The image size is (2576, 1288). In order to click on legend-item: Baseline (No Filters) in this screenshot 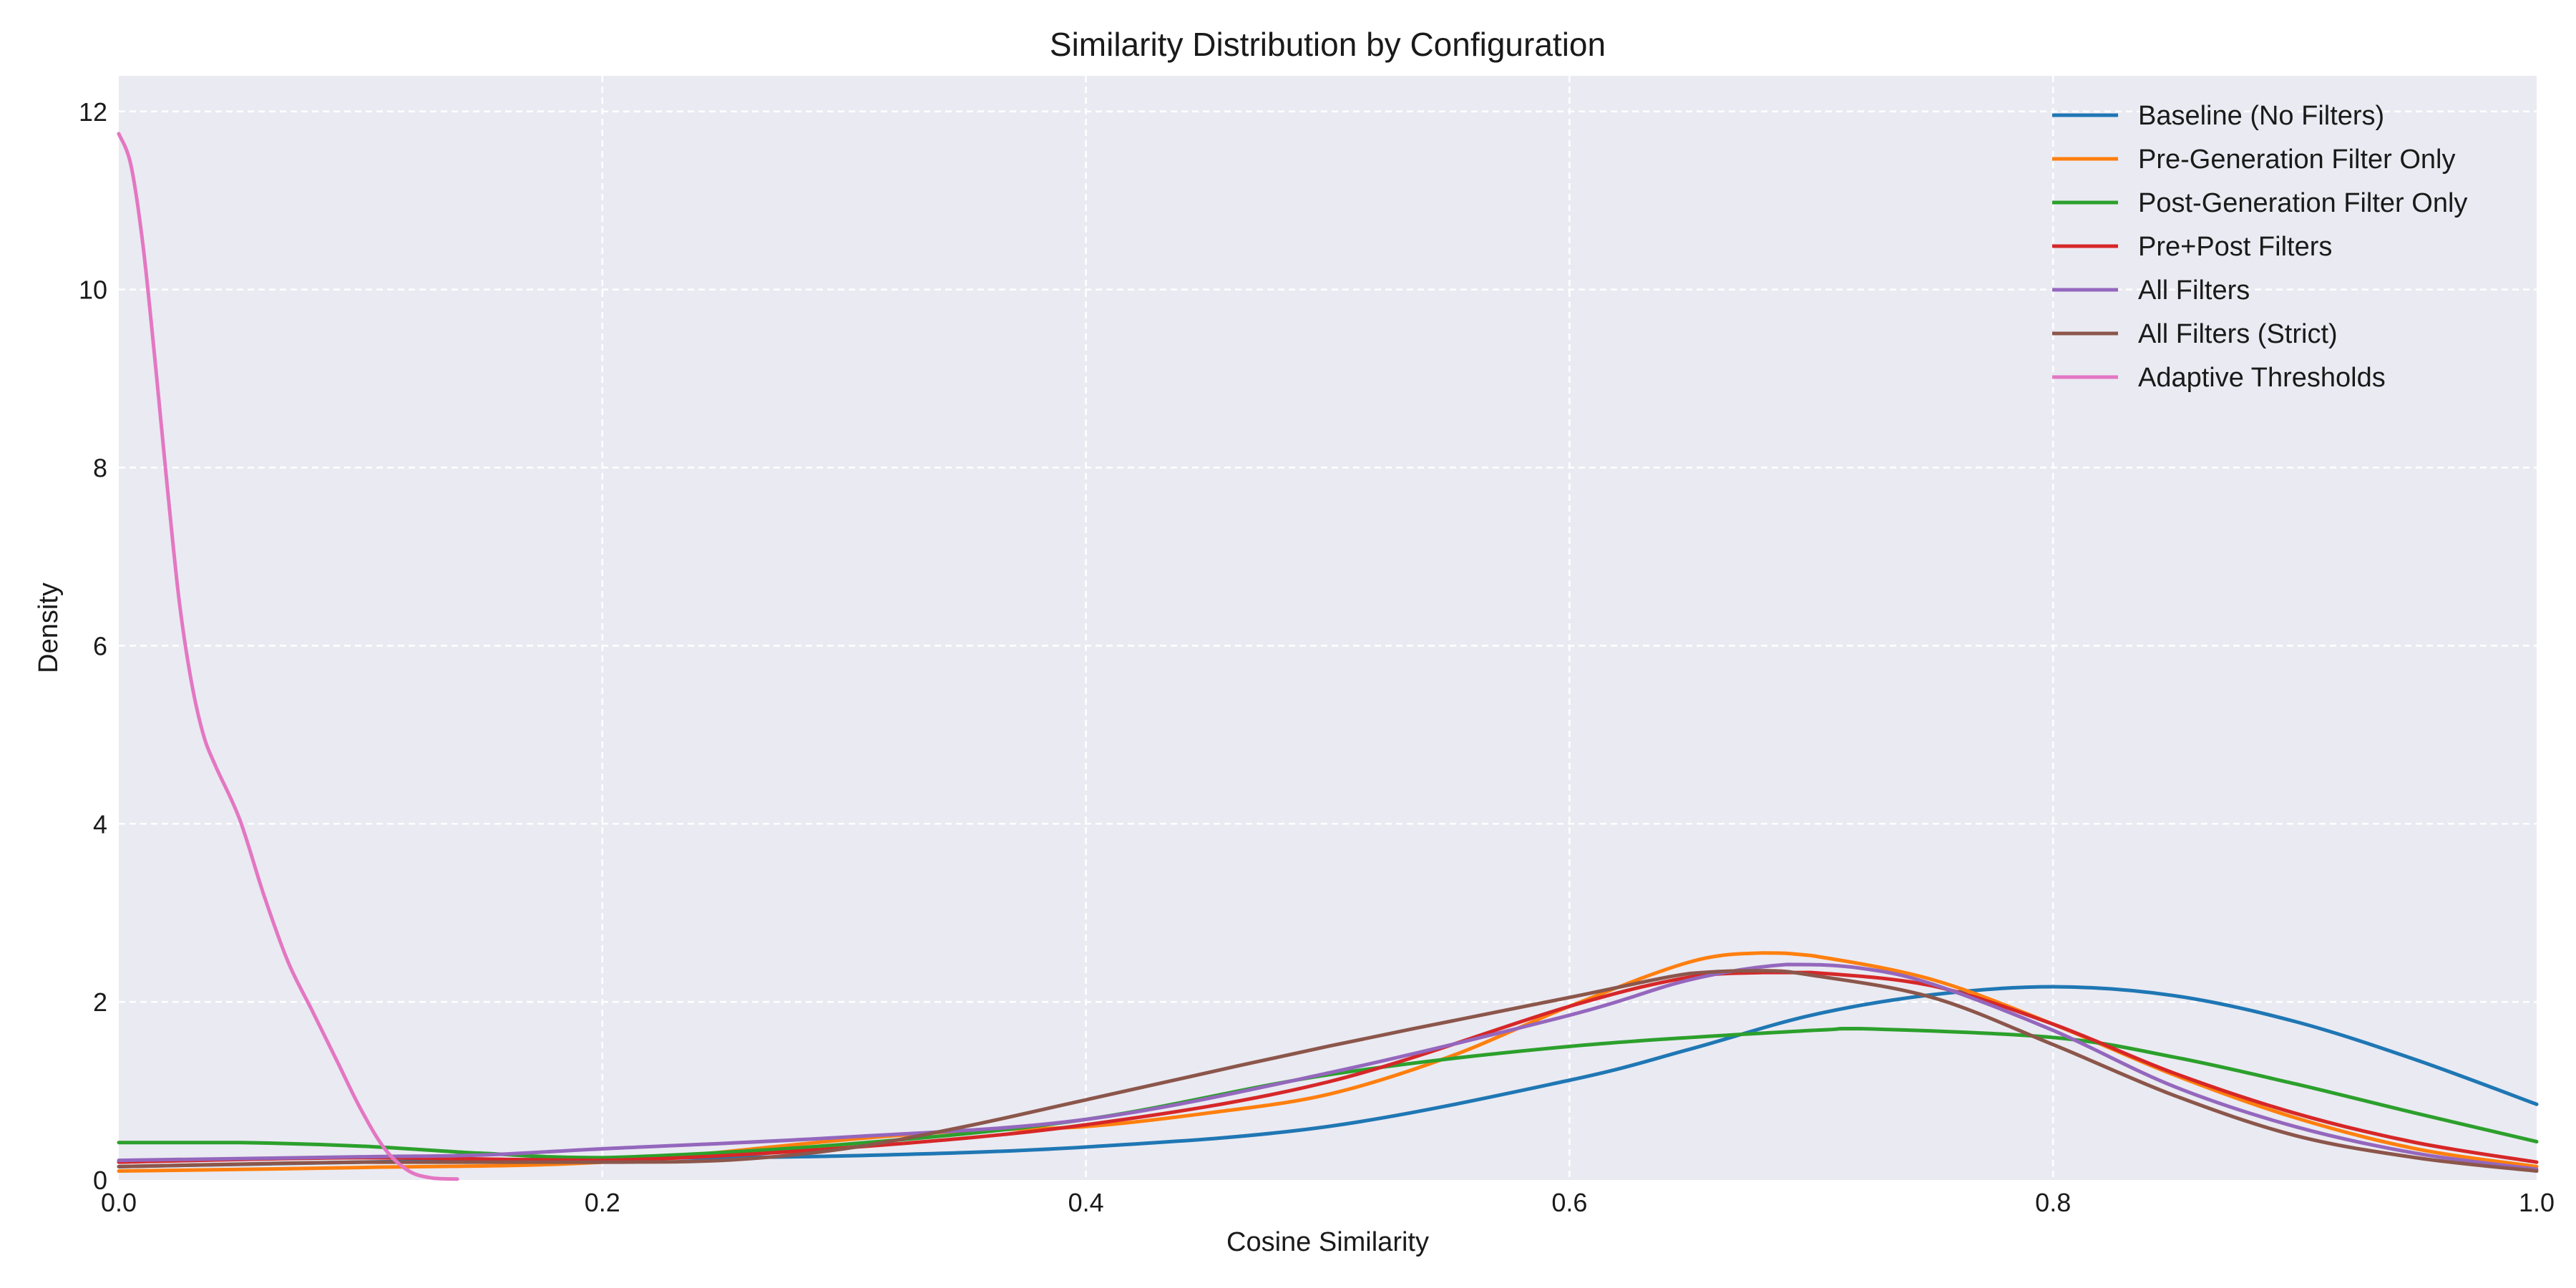, I will do `click(2218, 116)`.